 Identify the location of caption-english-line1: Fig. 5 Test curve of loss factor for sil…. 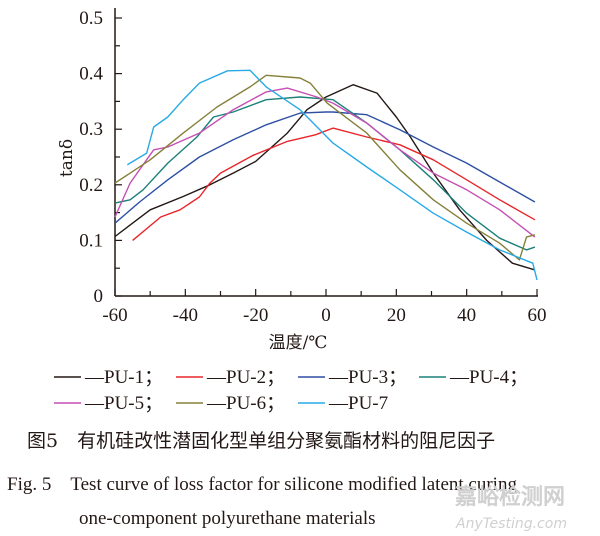
(262, 484).